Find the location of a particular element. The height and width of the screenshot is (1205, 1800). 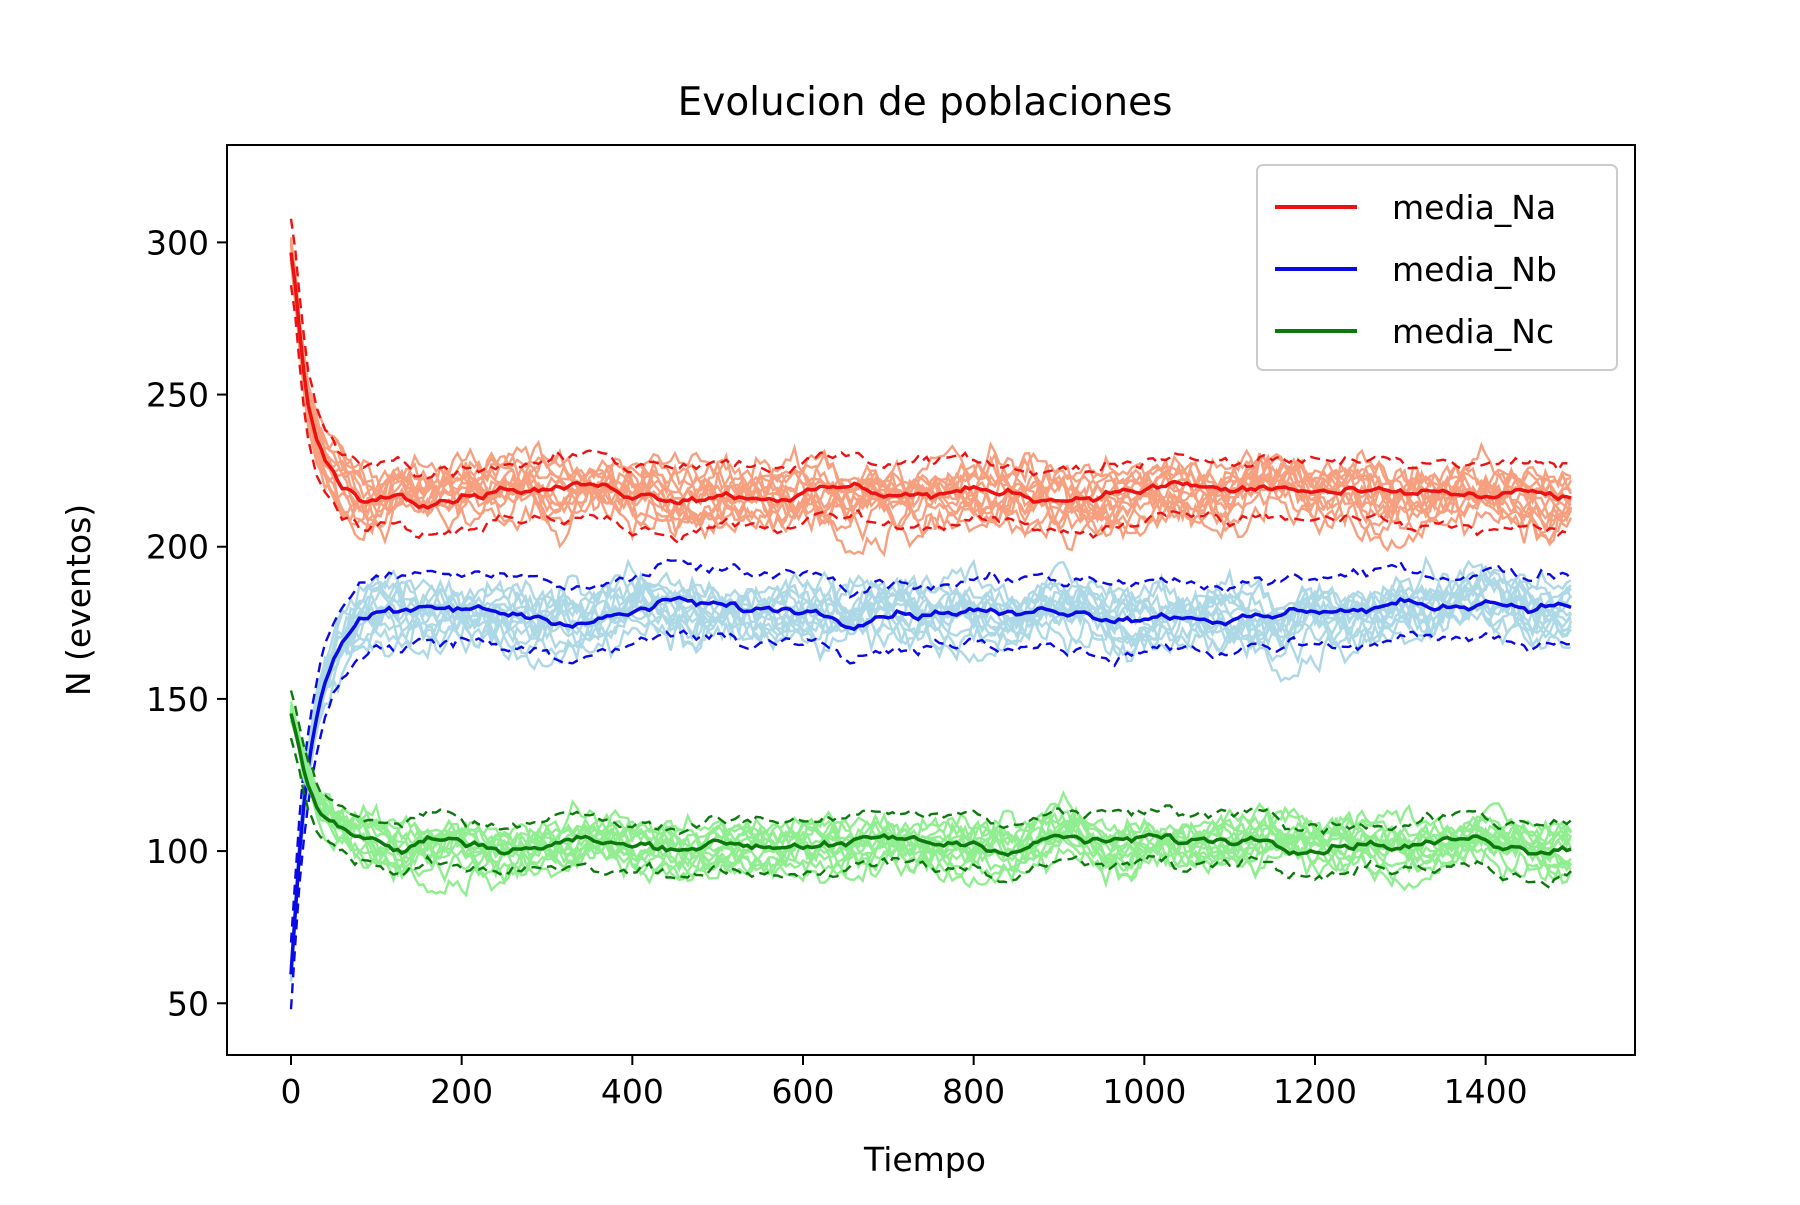

y-tick-label: 300 is located at coordinates (177, 242).